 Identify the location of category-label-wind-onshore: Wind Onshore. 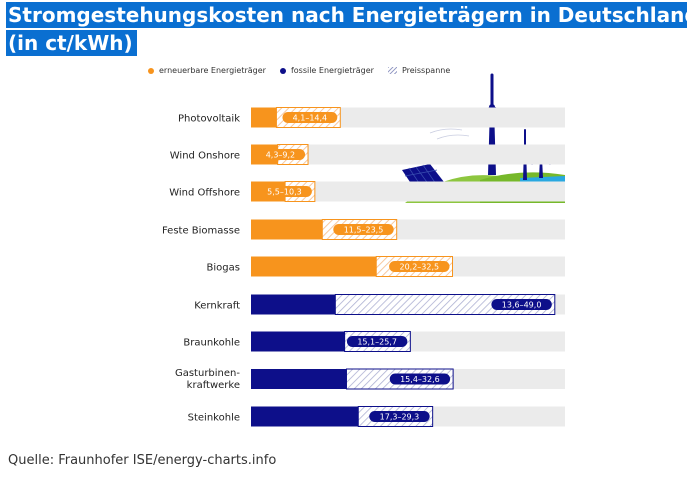
(205, 156).